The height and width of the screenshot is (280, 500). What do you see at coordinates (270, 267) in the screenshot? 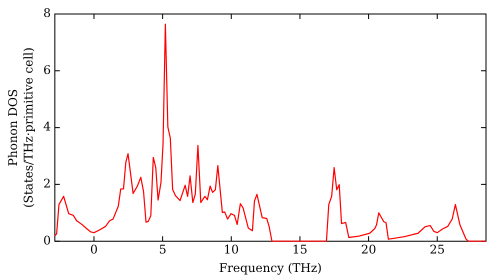
I see `x-axis-title: Frequency (THz)` at bounding box center [270, 267].